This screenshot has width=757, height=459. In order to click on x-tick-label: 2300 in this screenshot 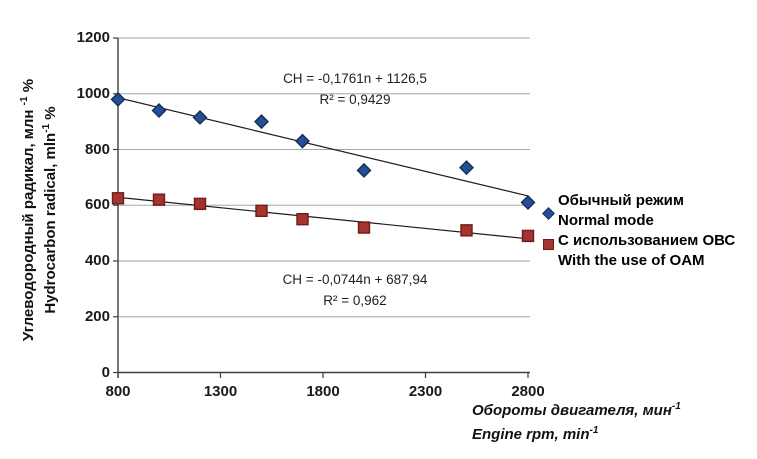, I will do `click(425, 391)`.